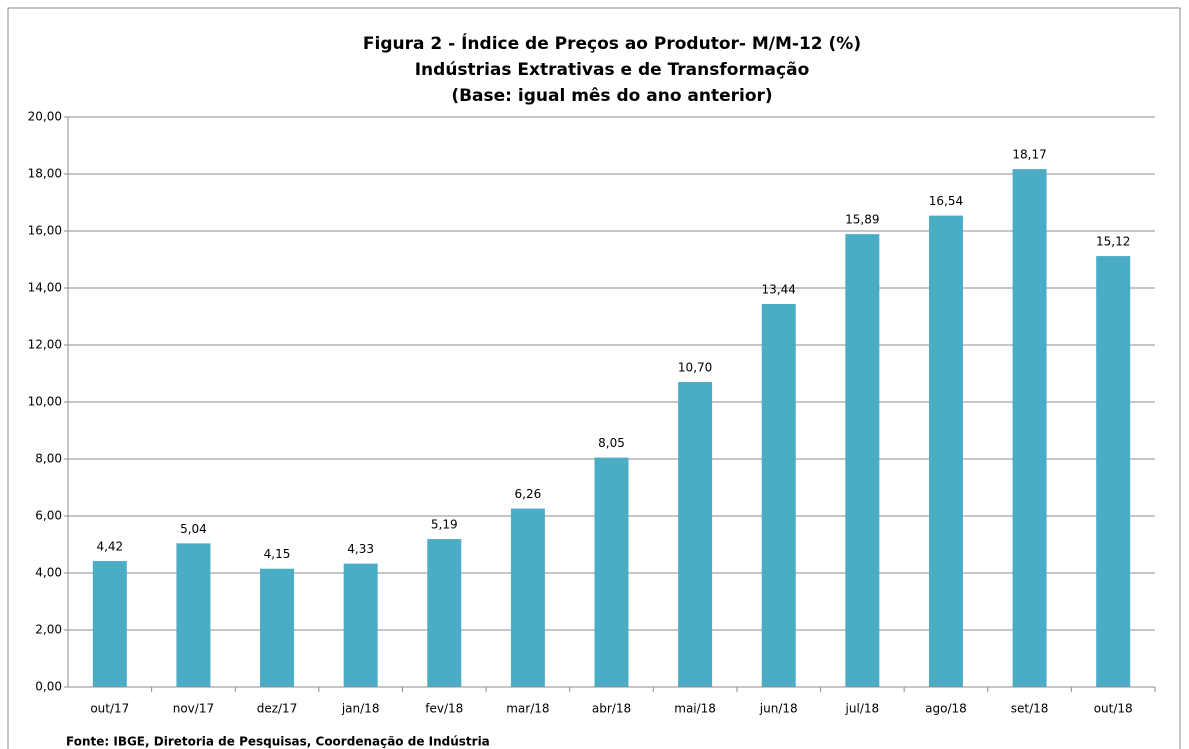 The height and width of the screenshot is (749, 1189). I want to click on x-tick-label: ago/18, so click(946, 709).